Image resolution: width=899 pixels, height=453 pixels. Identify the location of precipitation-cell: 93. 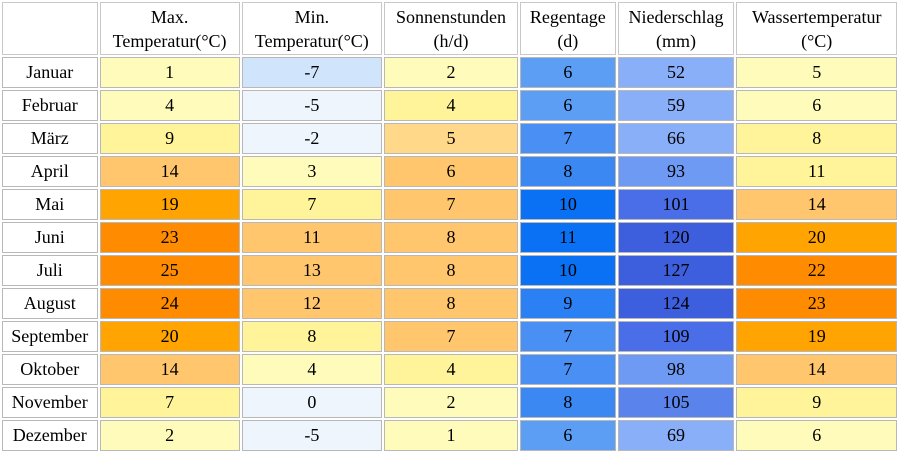
(676, 171).